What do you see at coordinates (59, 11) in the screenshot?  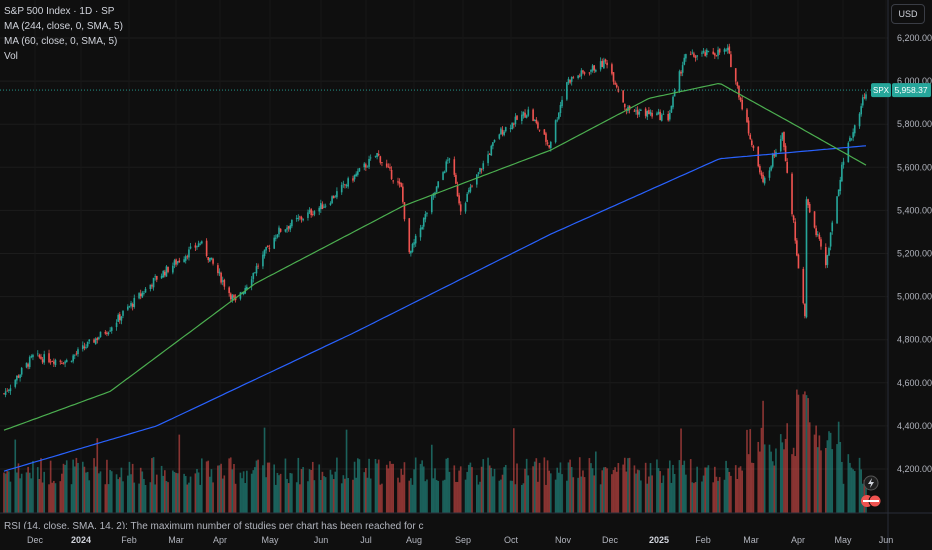 I see `legend-title: S&P 500 Index · 1D · SP` at bounding box center [59, 11].